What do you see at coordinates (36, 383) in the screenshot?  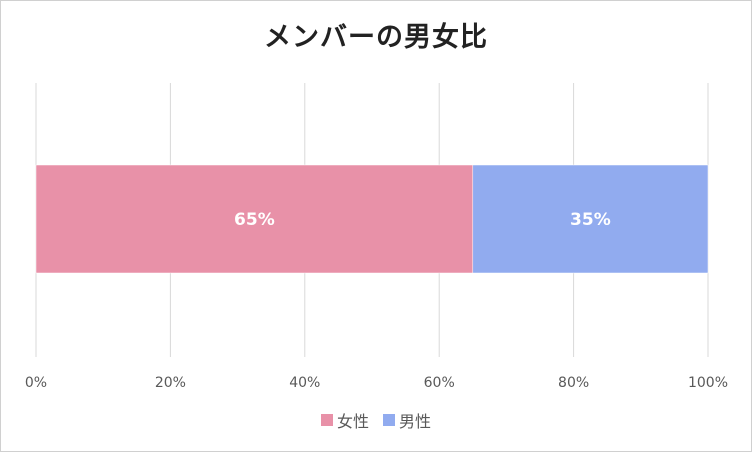 I see `x-tick-label-0: 0%` at bounding box center [36, 383].